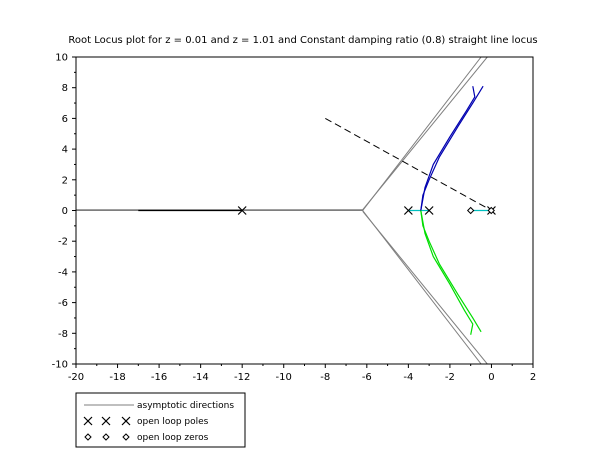  Describe the element at coordinates (173, 438) in the screenshot. I see `legend-label-2: open loop zeros` at that location.